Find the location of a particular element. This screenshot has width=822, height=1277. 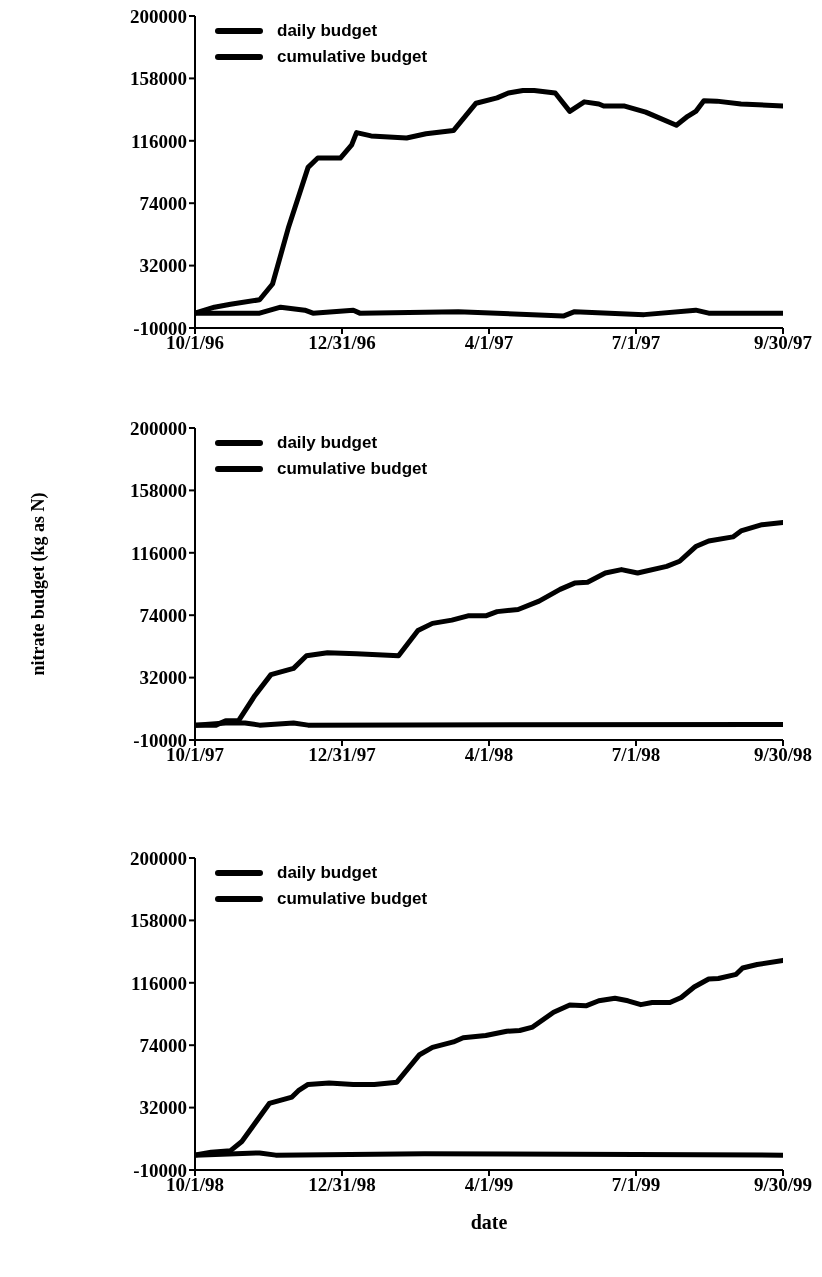

x-axis-title: date is located at coordinates (489, 1222).